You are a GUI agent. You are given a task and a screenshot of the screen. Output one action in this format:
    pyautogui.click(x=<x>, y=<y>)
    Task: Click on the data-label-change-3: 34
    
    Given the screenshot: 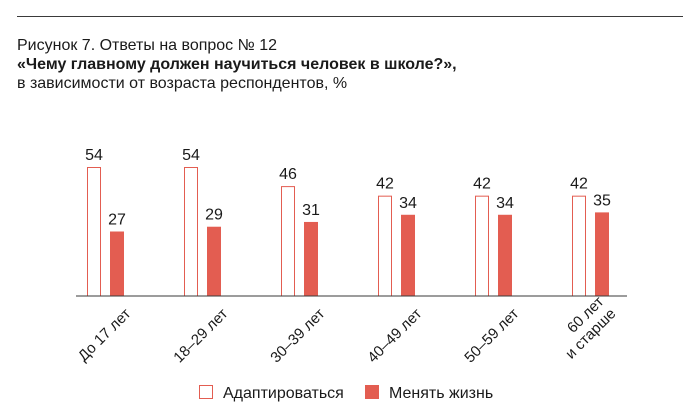 What is the action you would take?
    pyautogui.click(x=408, y=203)
    